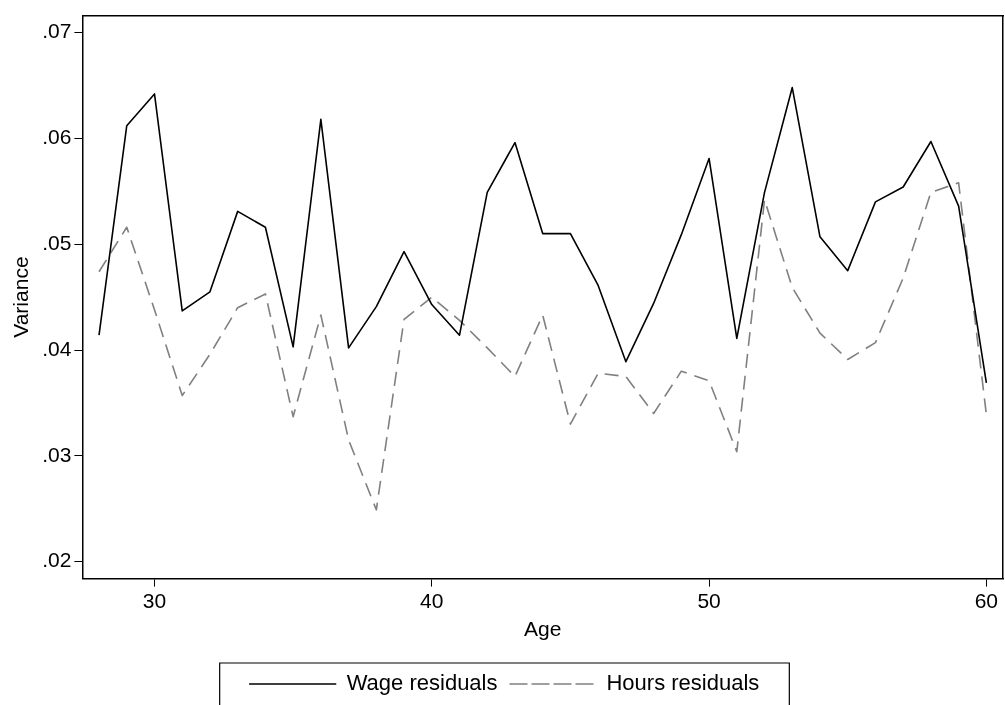 The height and width of the screenshot is (705, 1005). Describe the element at coordinates (57, 454) in the screenshot. I see `y-tick-label: .03` at that location.